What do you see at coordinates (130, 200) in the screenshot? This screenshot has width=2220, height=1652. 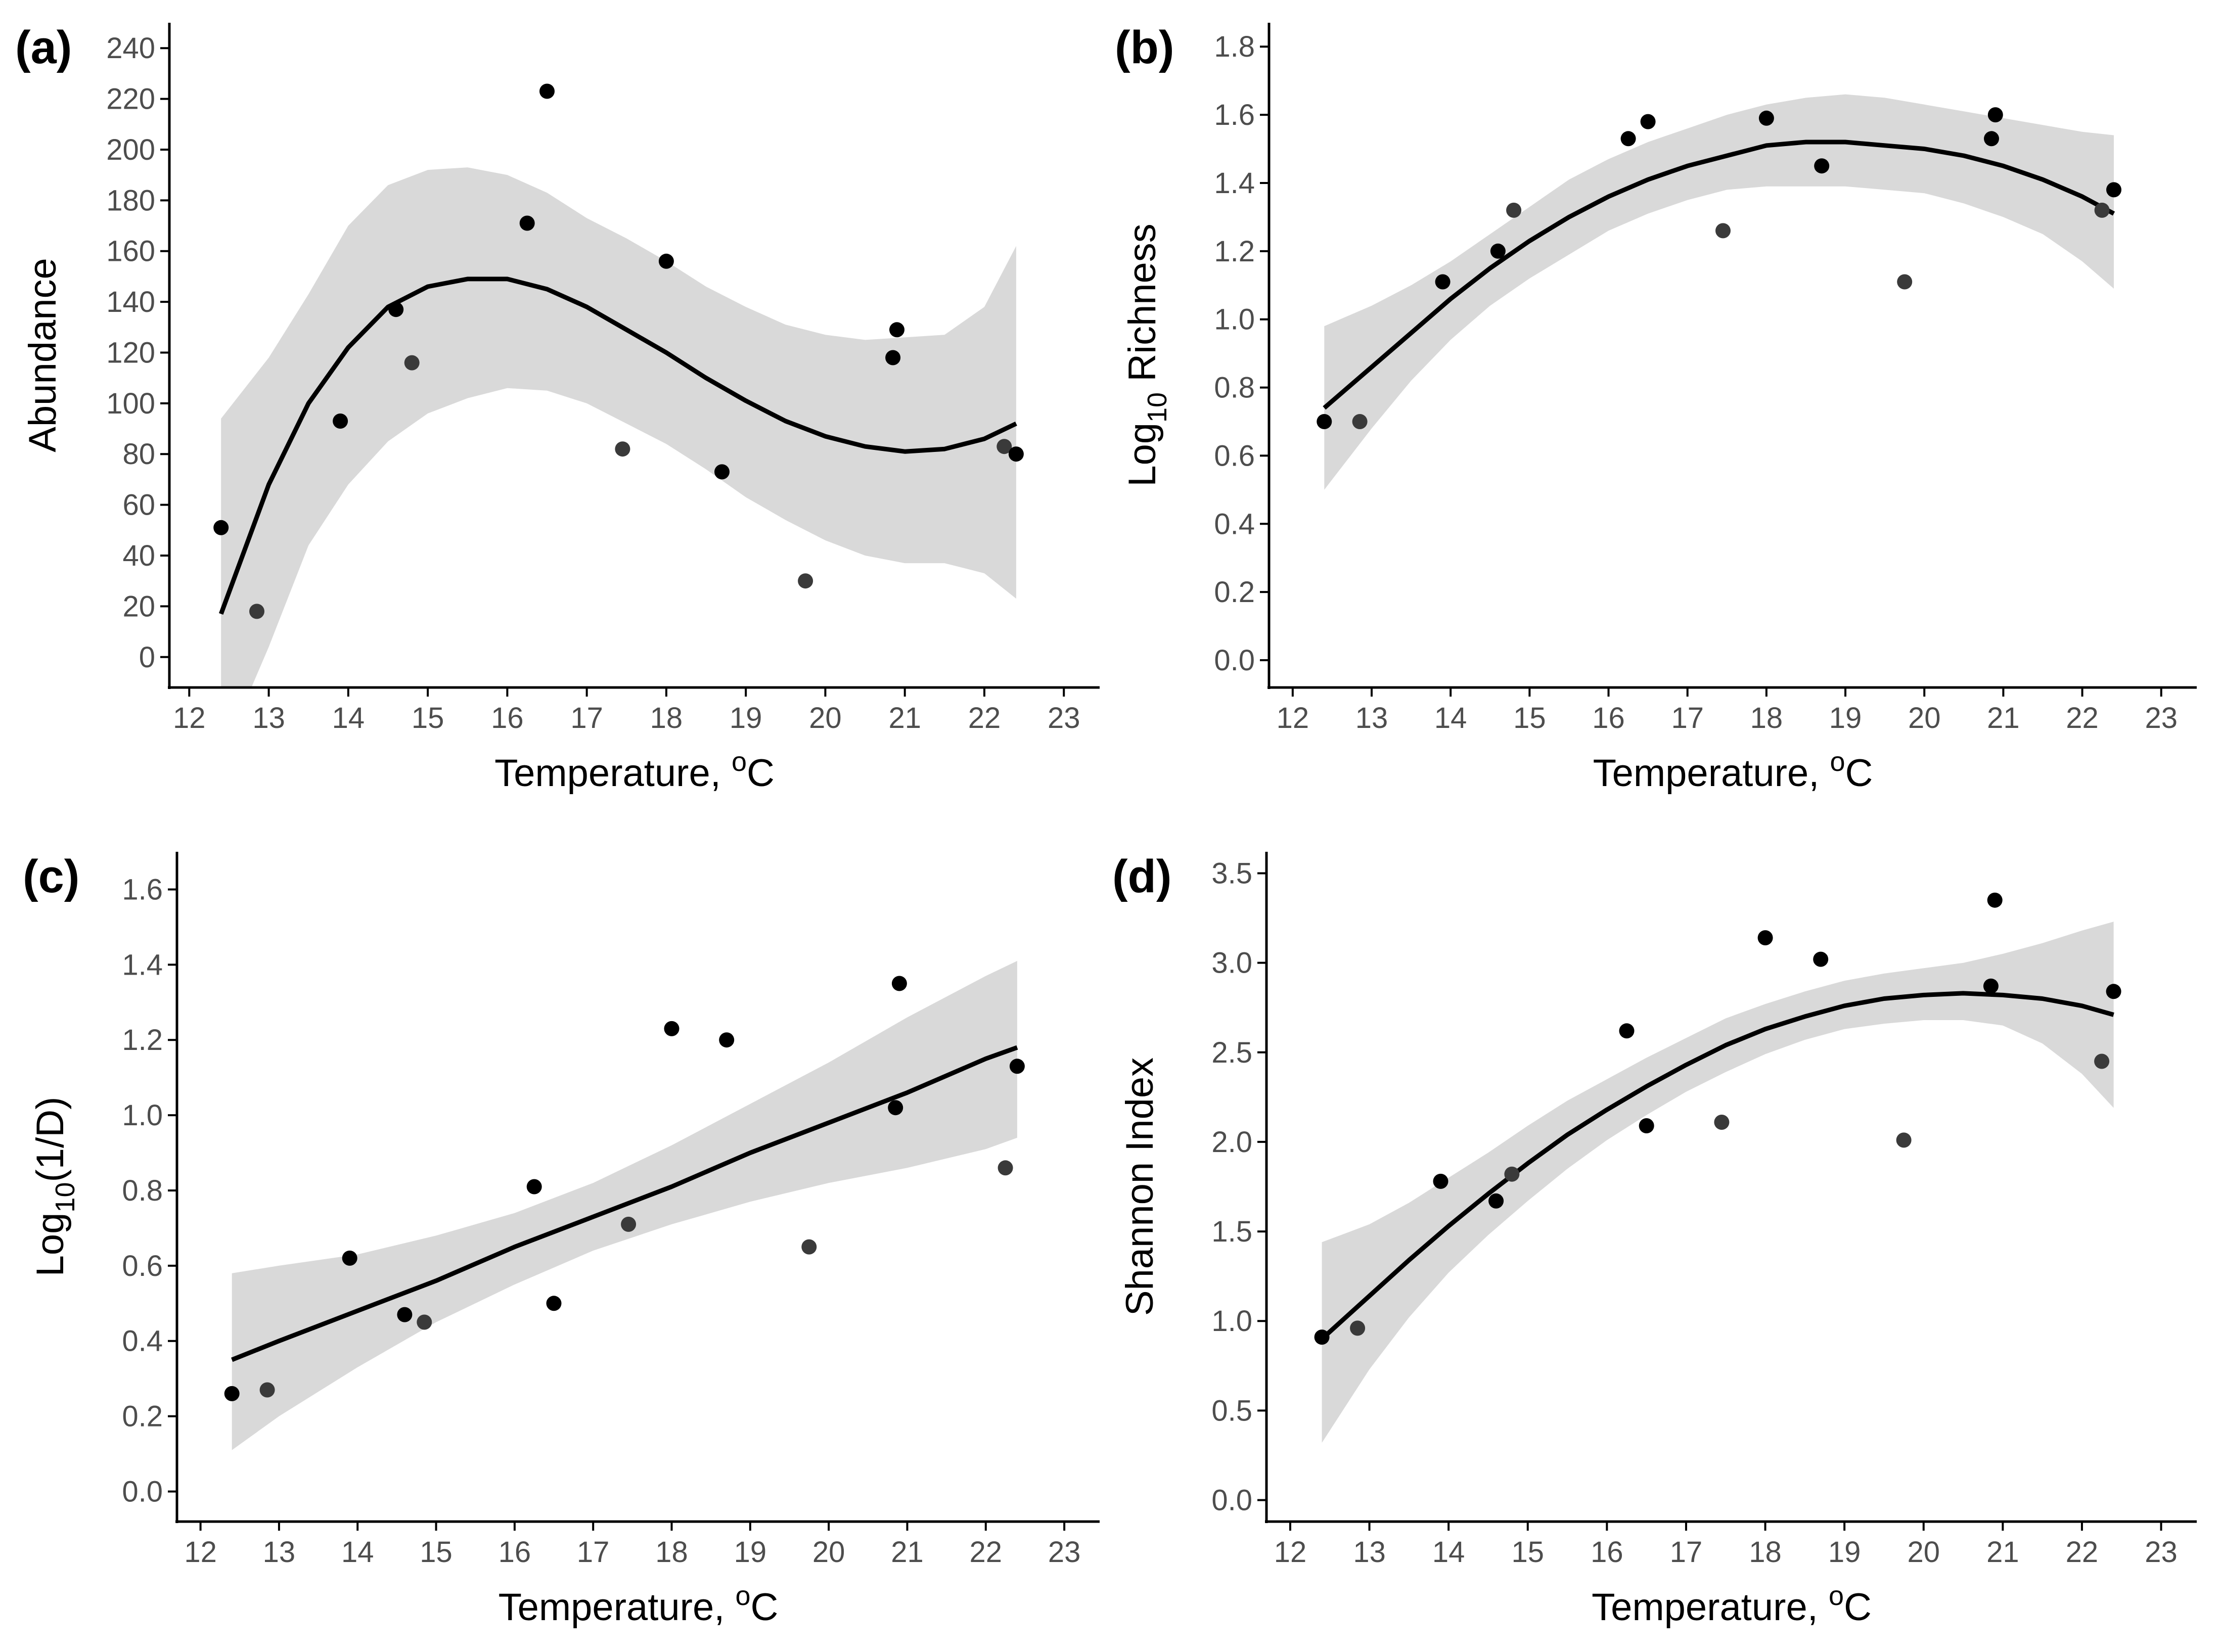 I see `y-tick-label: 180` at bounding box center [130, 200].